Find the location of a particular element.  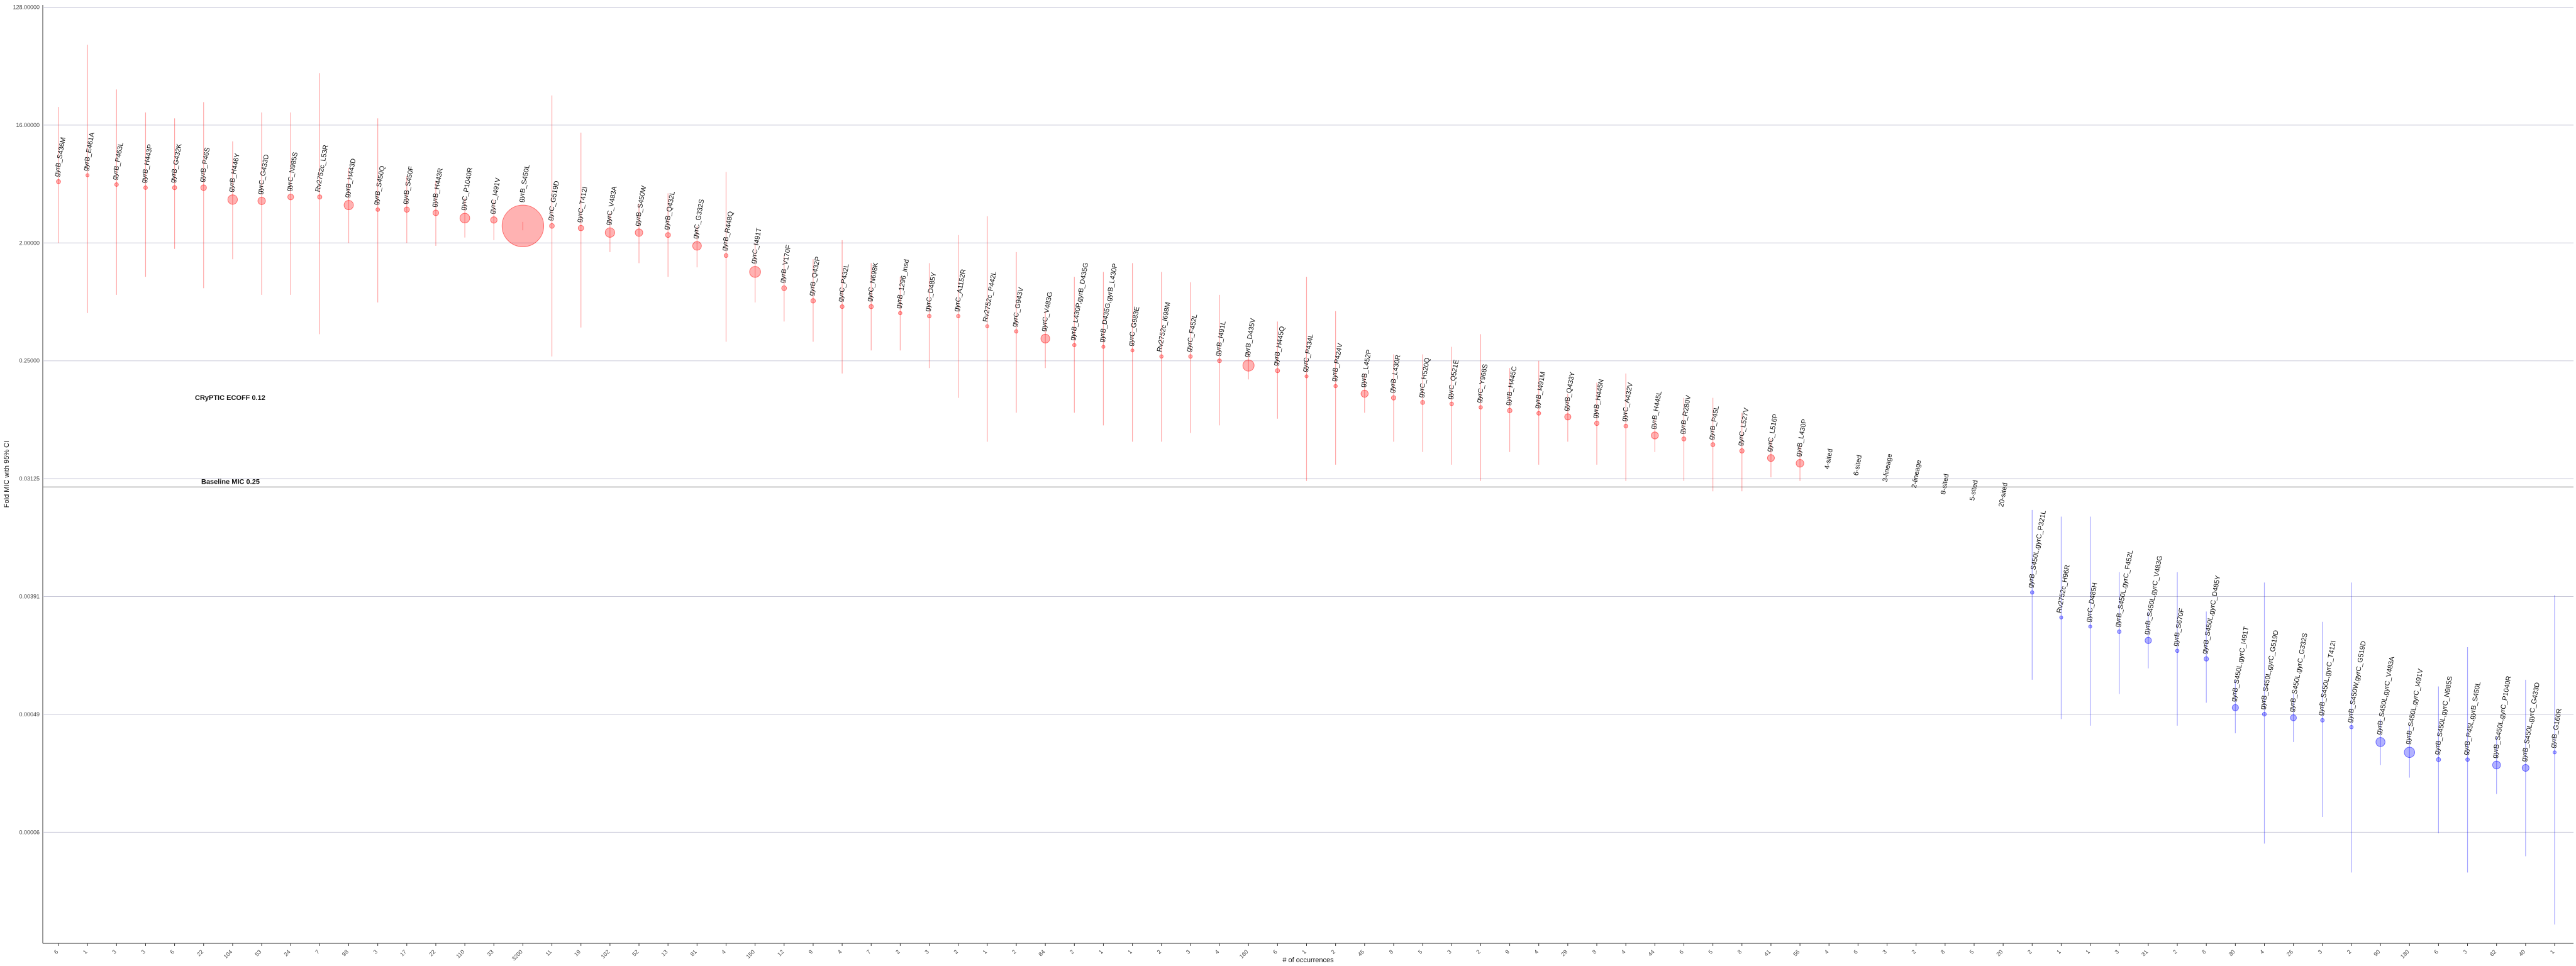

y-axis-label: Fold MIC with 95% CI is located at coordinates (7, 474).